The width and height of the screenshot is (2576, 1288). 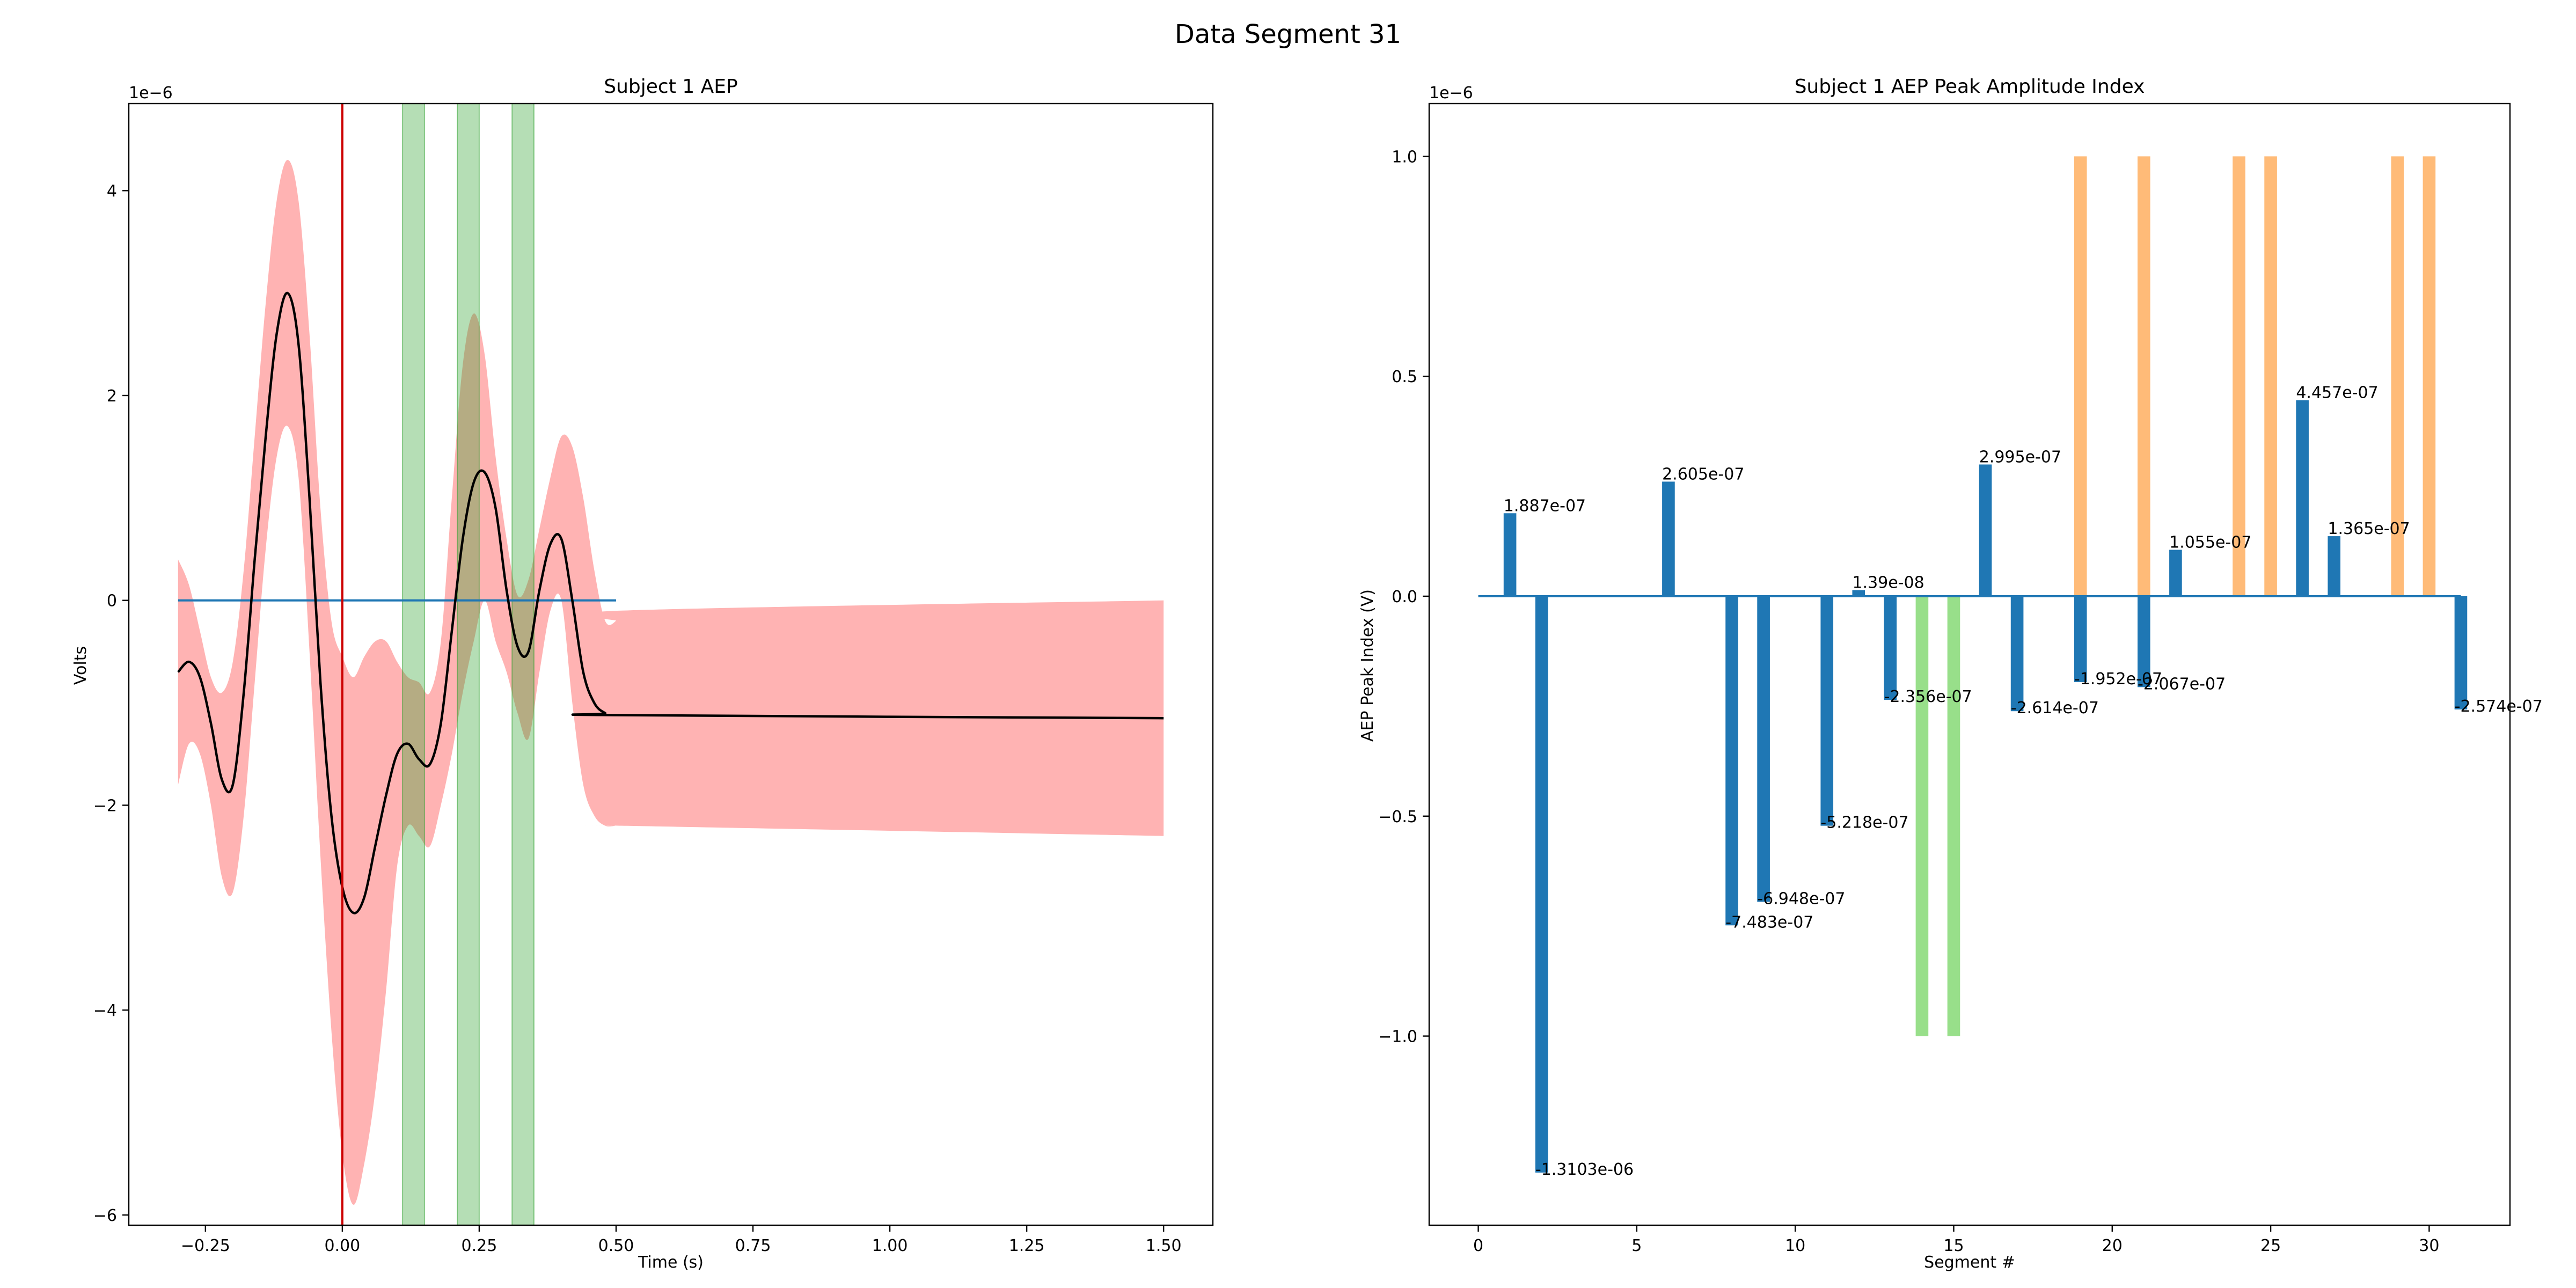 What do you see at coordinates (1703, 474) in the screenshot?
I see `bar-value-label: 2.605e-07` at bounding box center [1703, 474].